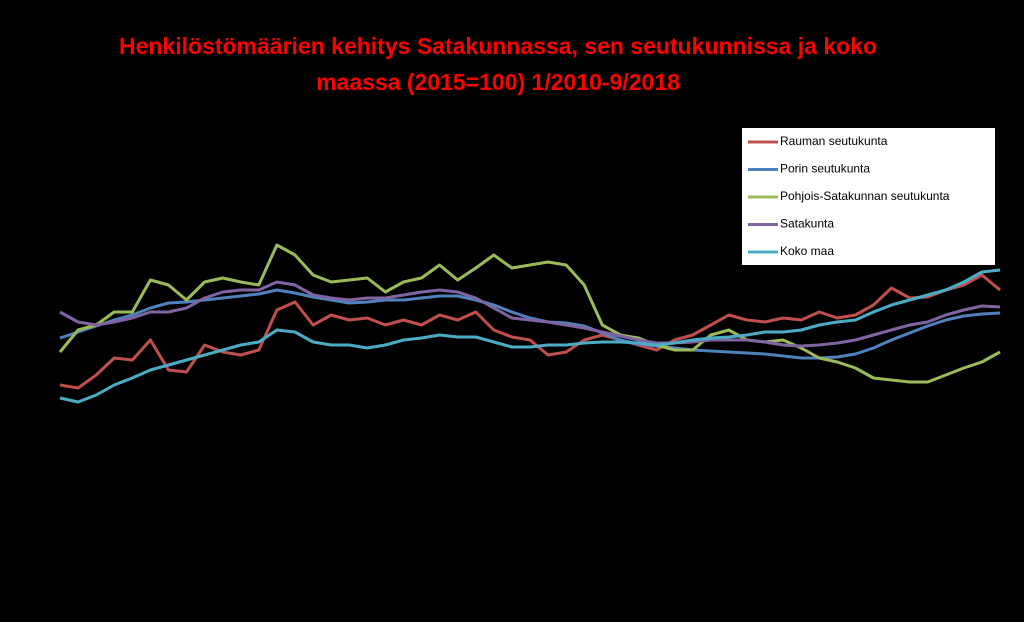  I want to click on legend-box, so click(868, 196).